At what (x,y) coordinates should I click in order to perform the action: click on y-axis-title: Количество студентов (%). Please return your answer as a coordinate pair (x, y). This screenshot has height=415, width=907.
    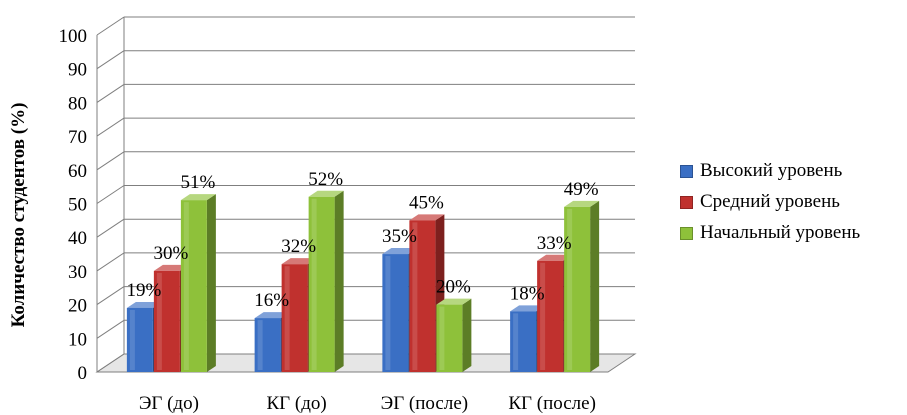
    Looking at the image, I should click on (18, 215).